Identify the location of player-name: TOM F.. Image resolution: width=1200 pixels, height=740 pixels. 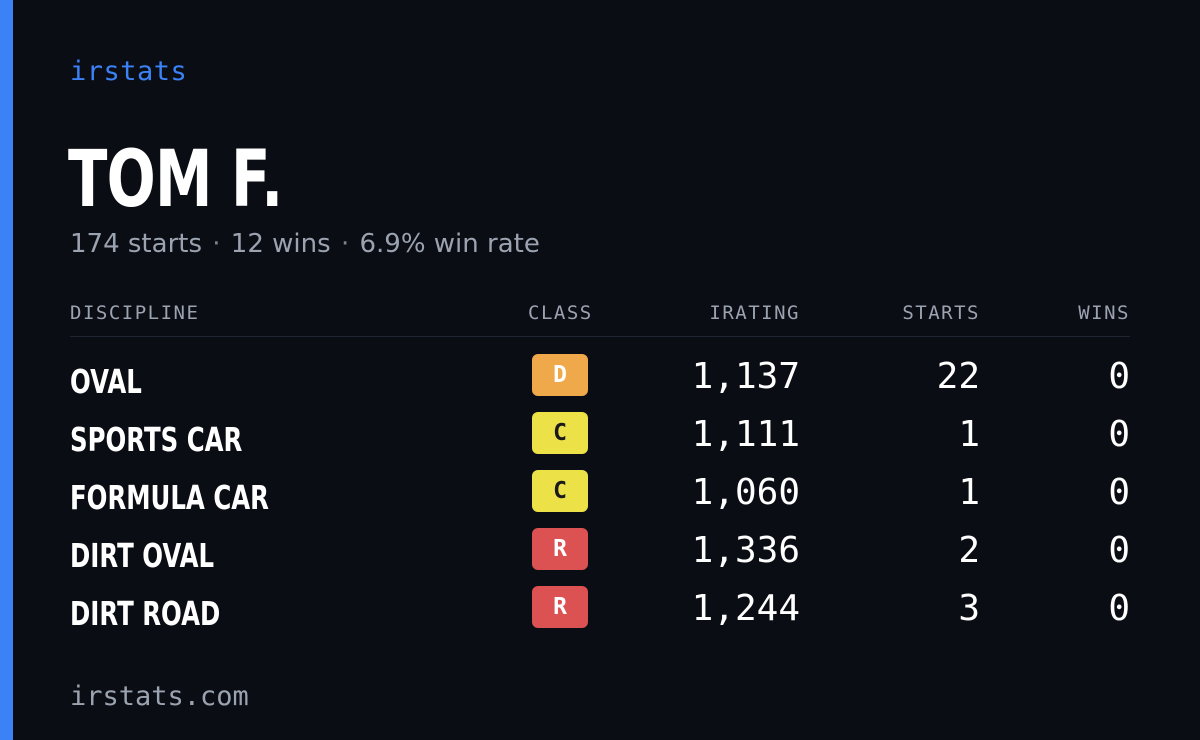
(175, 180).